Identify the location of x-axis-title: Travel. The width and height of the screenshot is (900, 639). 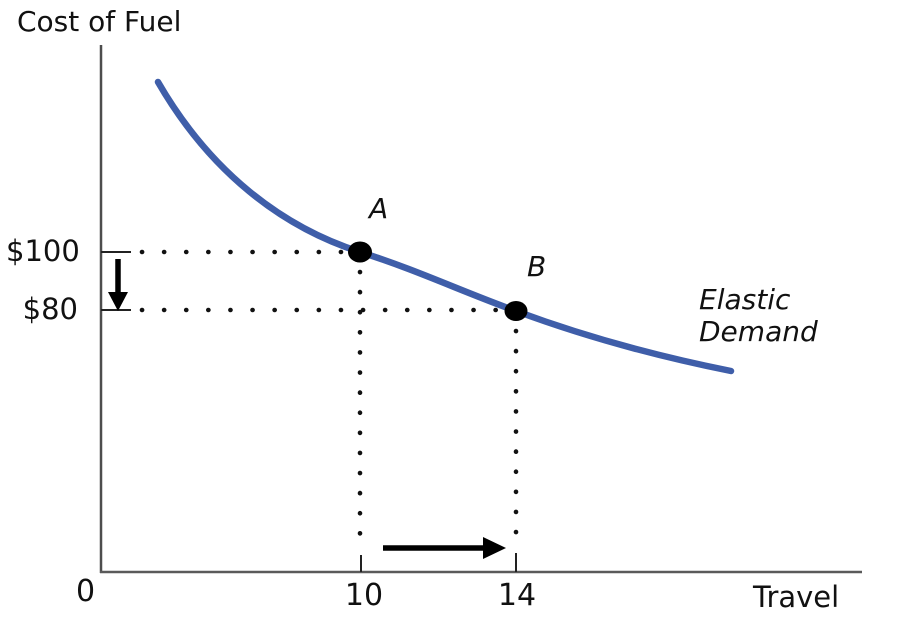
(796, 597).